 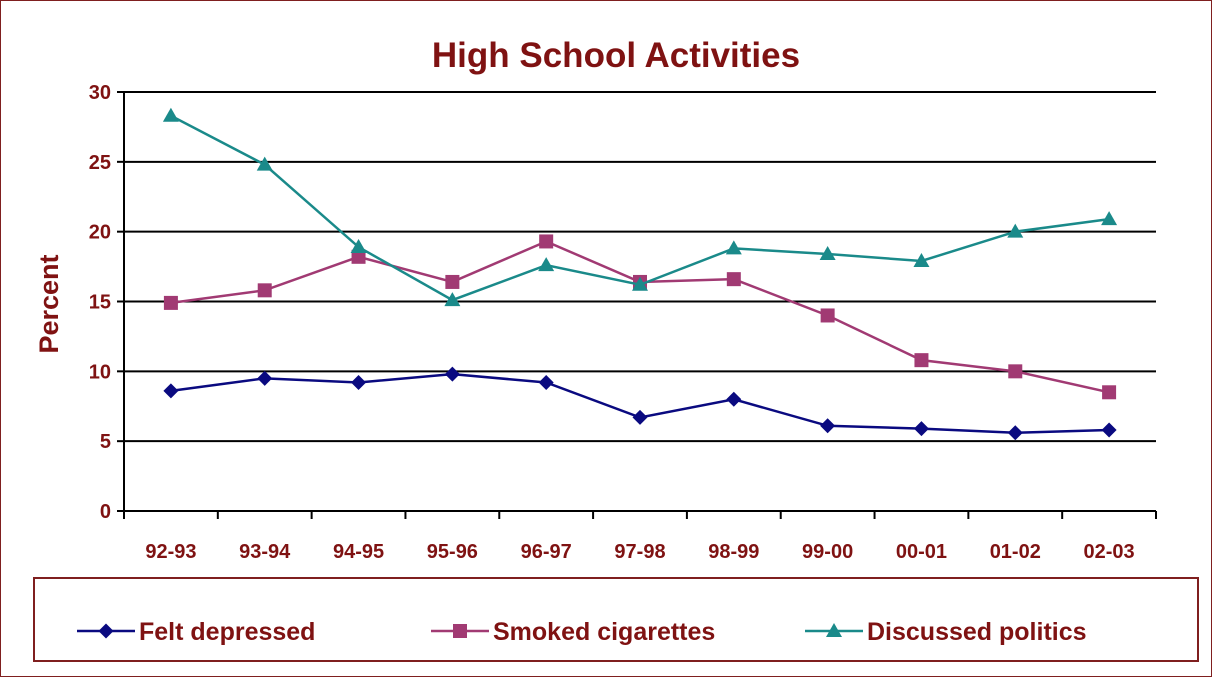 What do you see at coordinates (358, 552) in the screenshot?
I see `x-tick-label: 94-95` at bounding box center [358, 552].